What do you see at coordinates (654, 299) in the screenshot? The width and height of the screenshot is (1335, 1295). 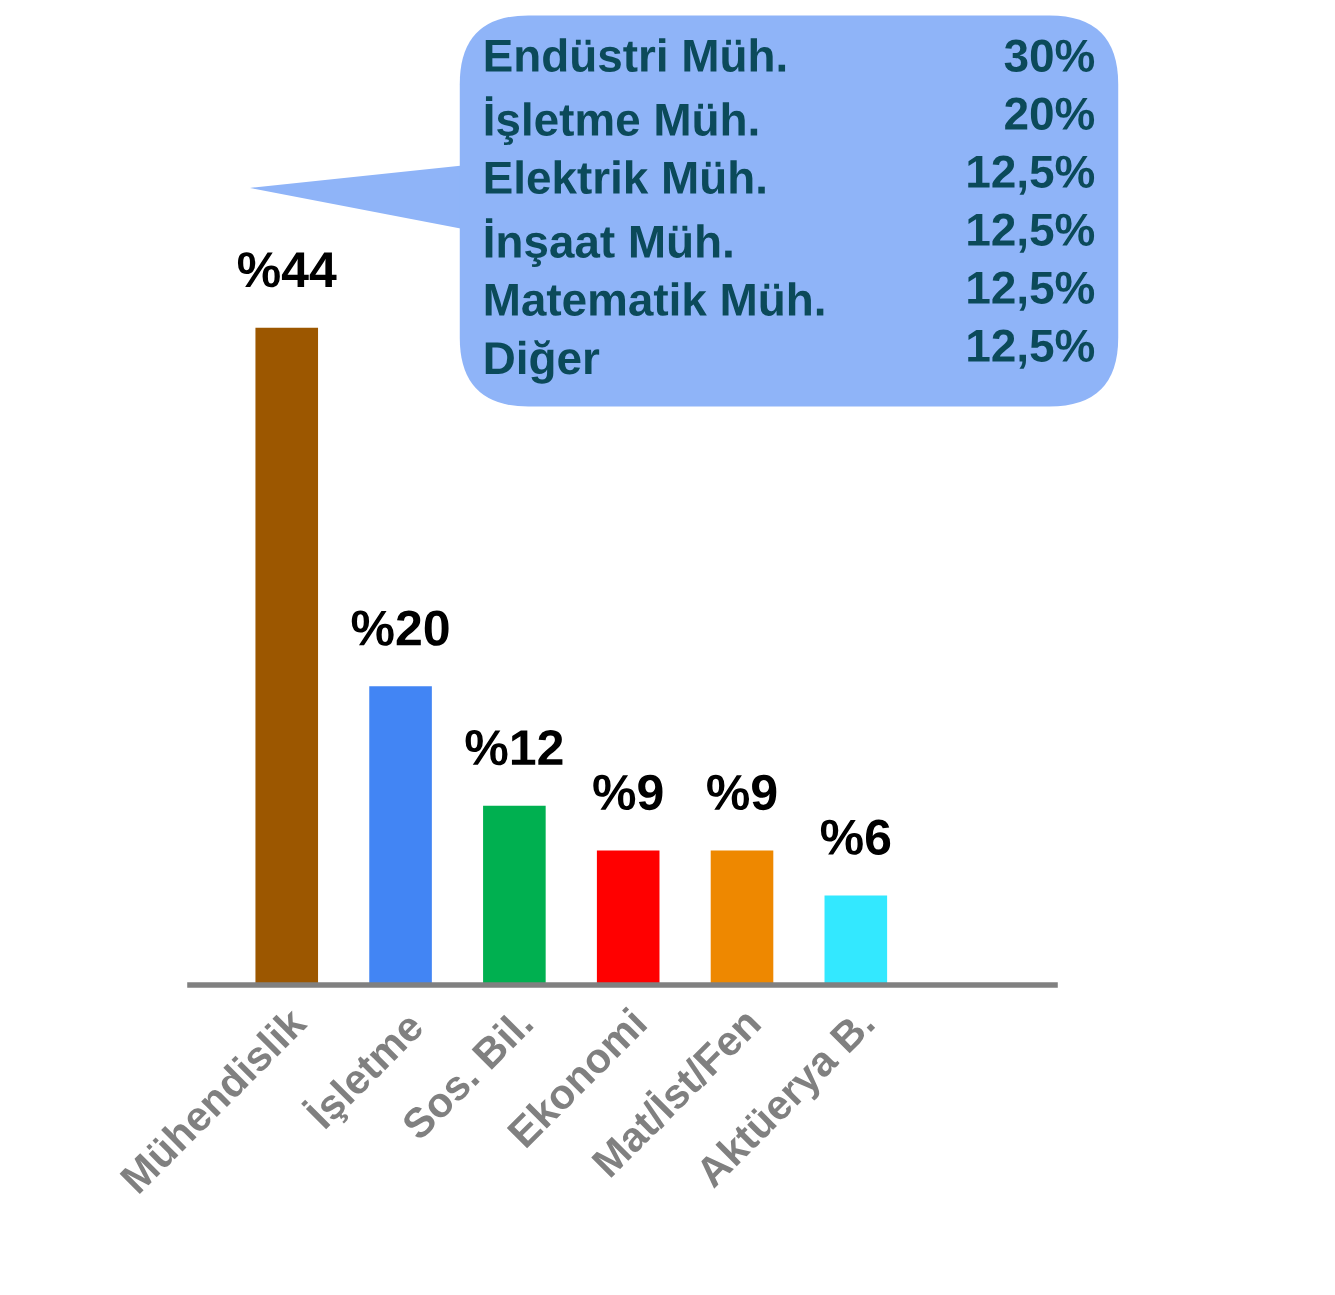 I see `text: Matematik Müh.` at bounding box center [654, 299].